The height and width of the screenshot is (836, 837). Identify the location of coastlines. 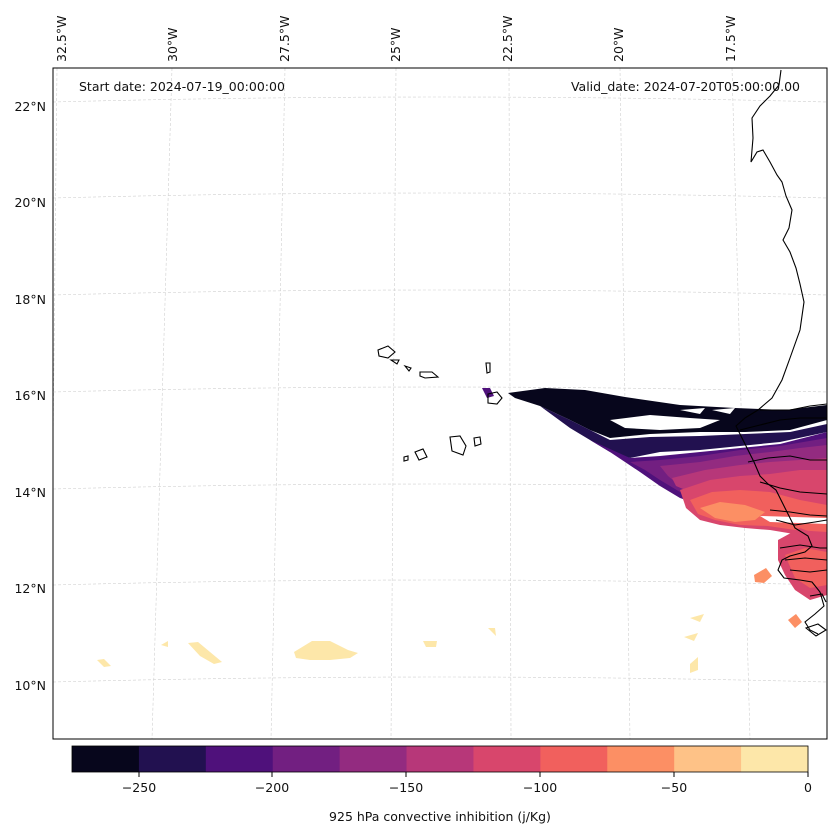
(781, 353).